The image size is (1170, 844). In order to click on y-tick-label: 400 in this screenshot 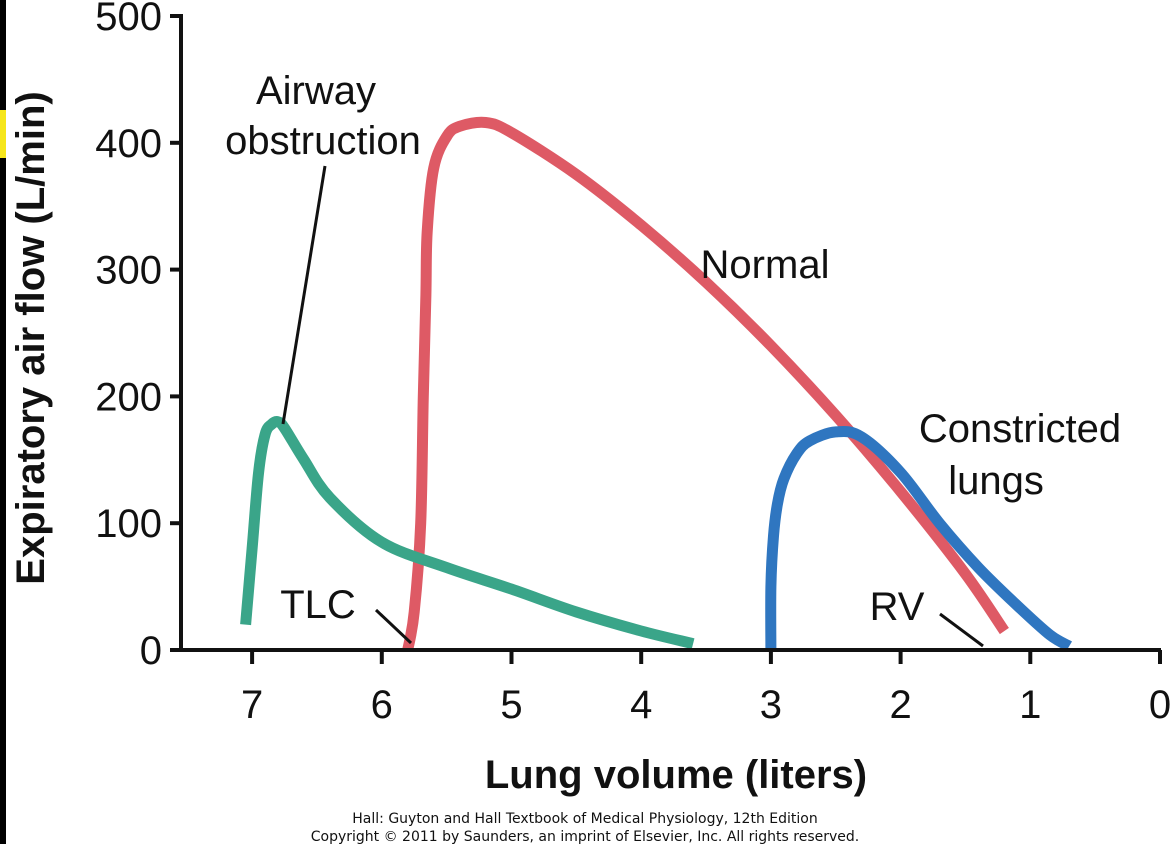, I will do `click(128, 144)`.